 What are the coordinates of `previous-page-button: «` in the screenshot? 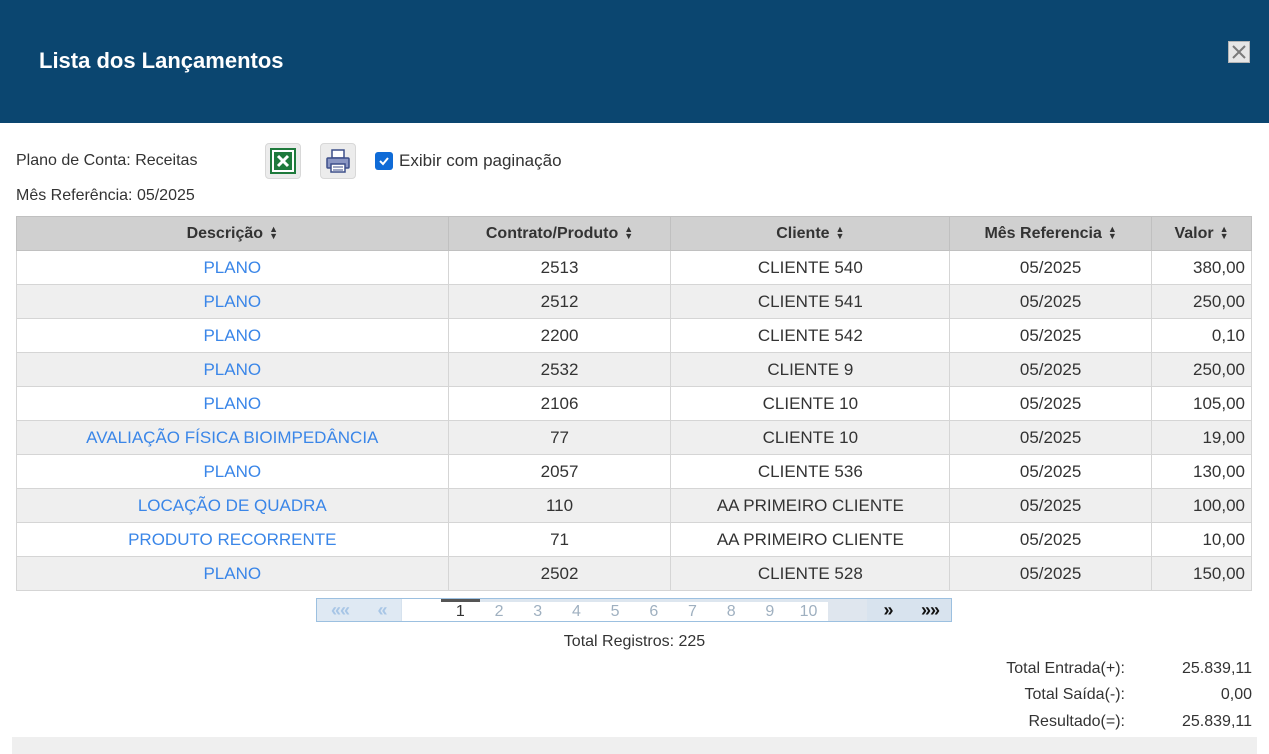 It's located at (381, 610).